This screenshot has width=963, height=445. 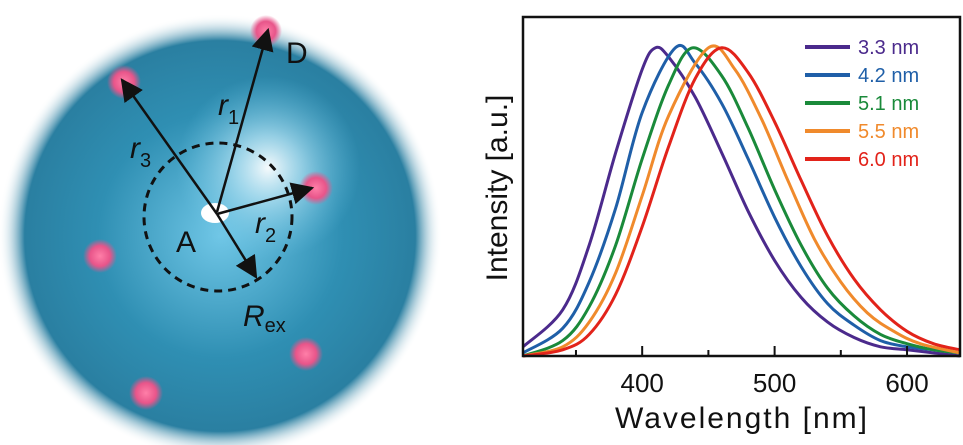 What do you see at coordinates (254, 316) in the screenshot?
I see `label-rex-main: R` at bounding box center [254, 316].